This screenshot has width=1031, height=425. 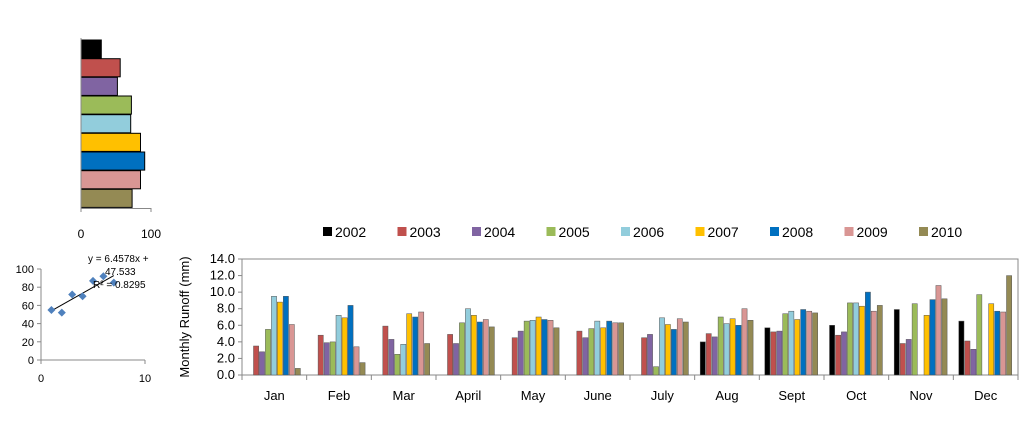 I want to click on bar-2005-Jan, so click(x=268, y=352).